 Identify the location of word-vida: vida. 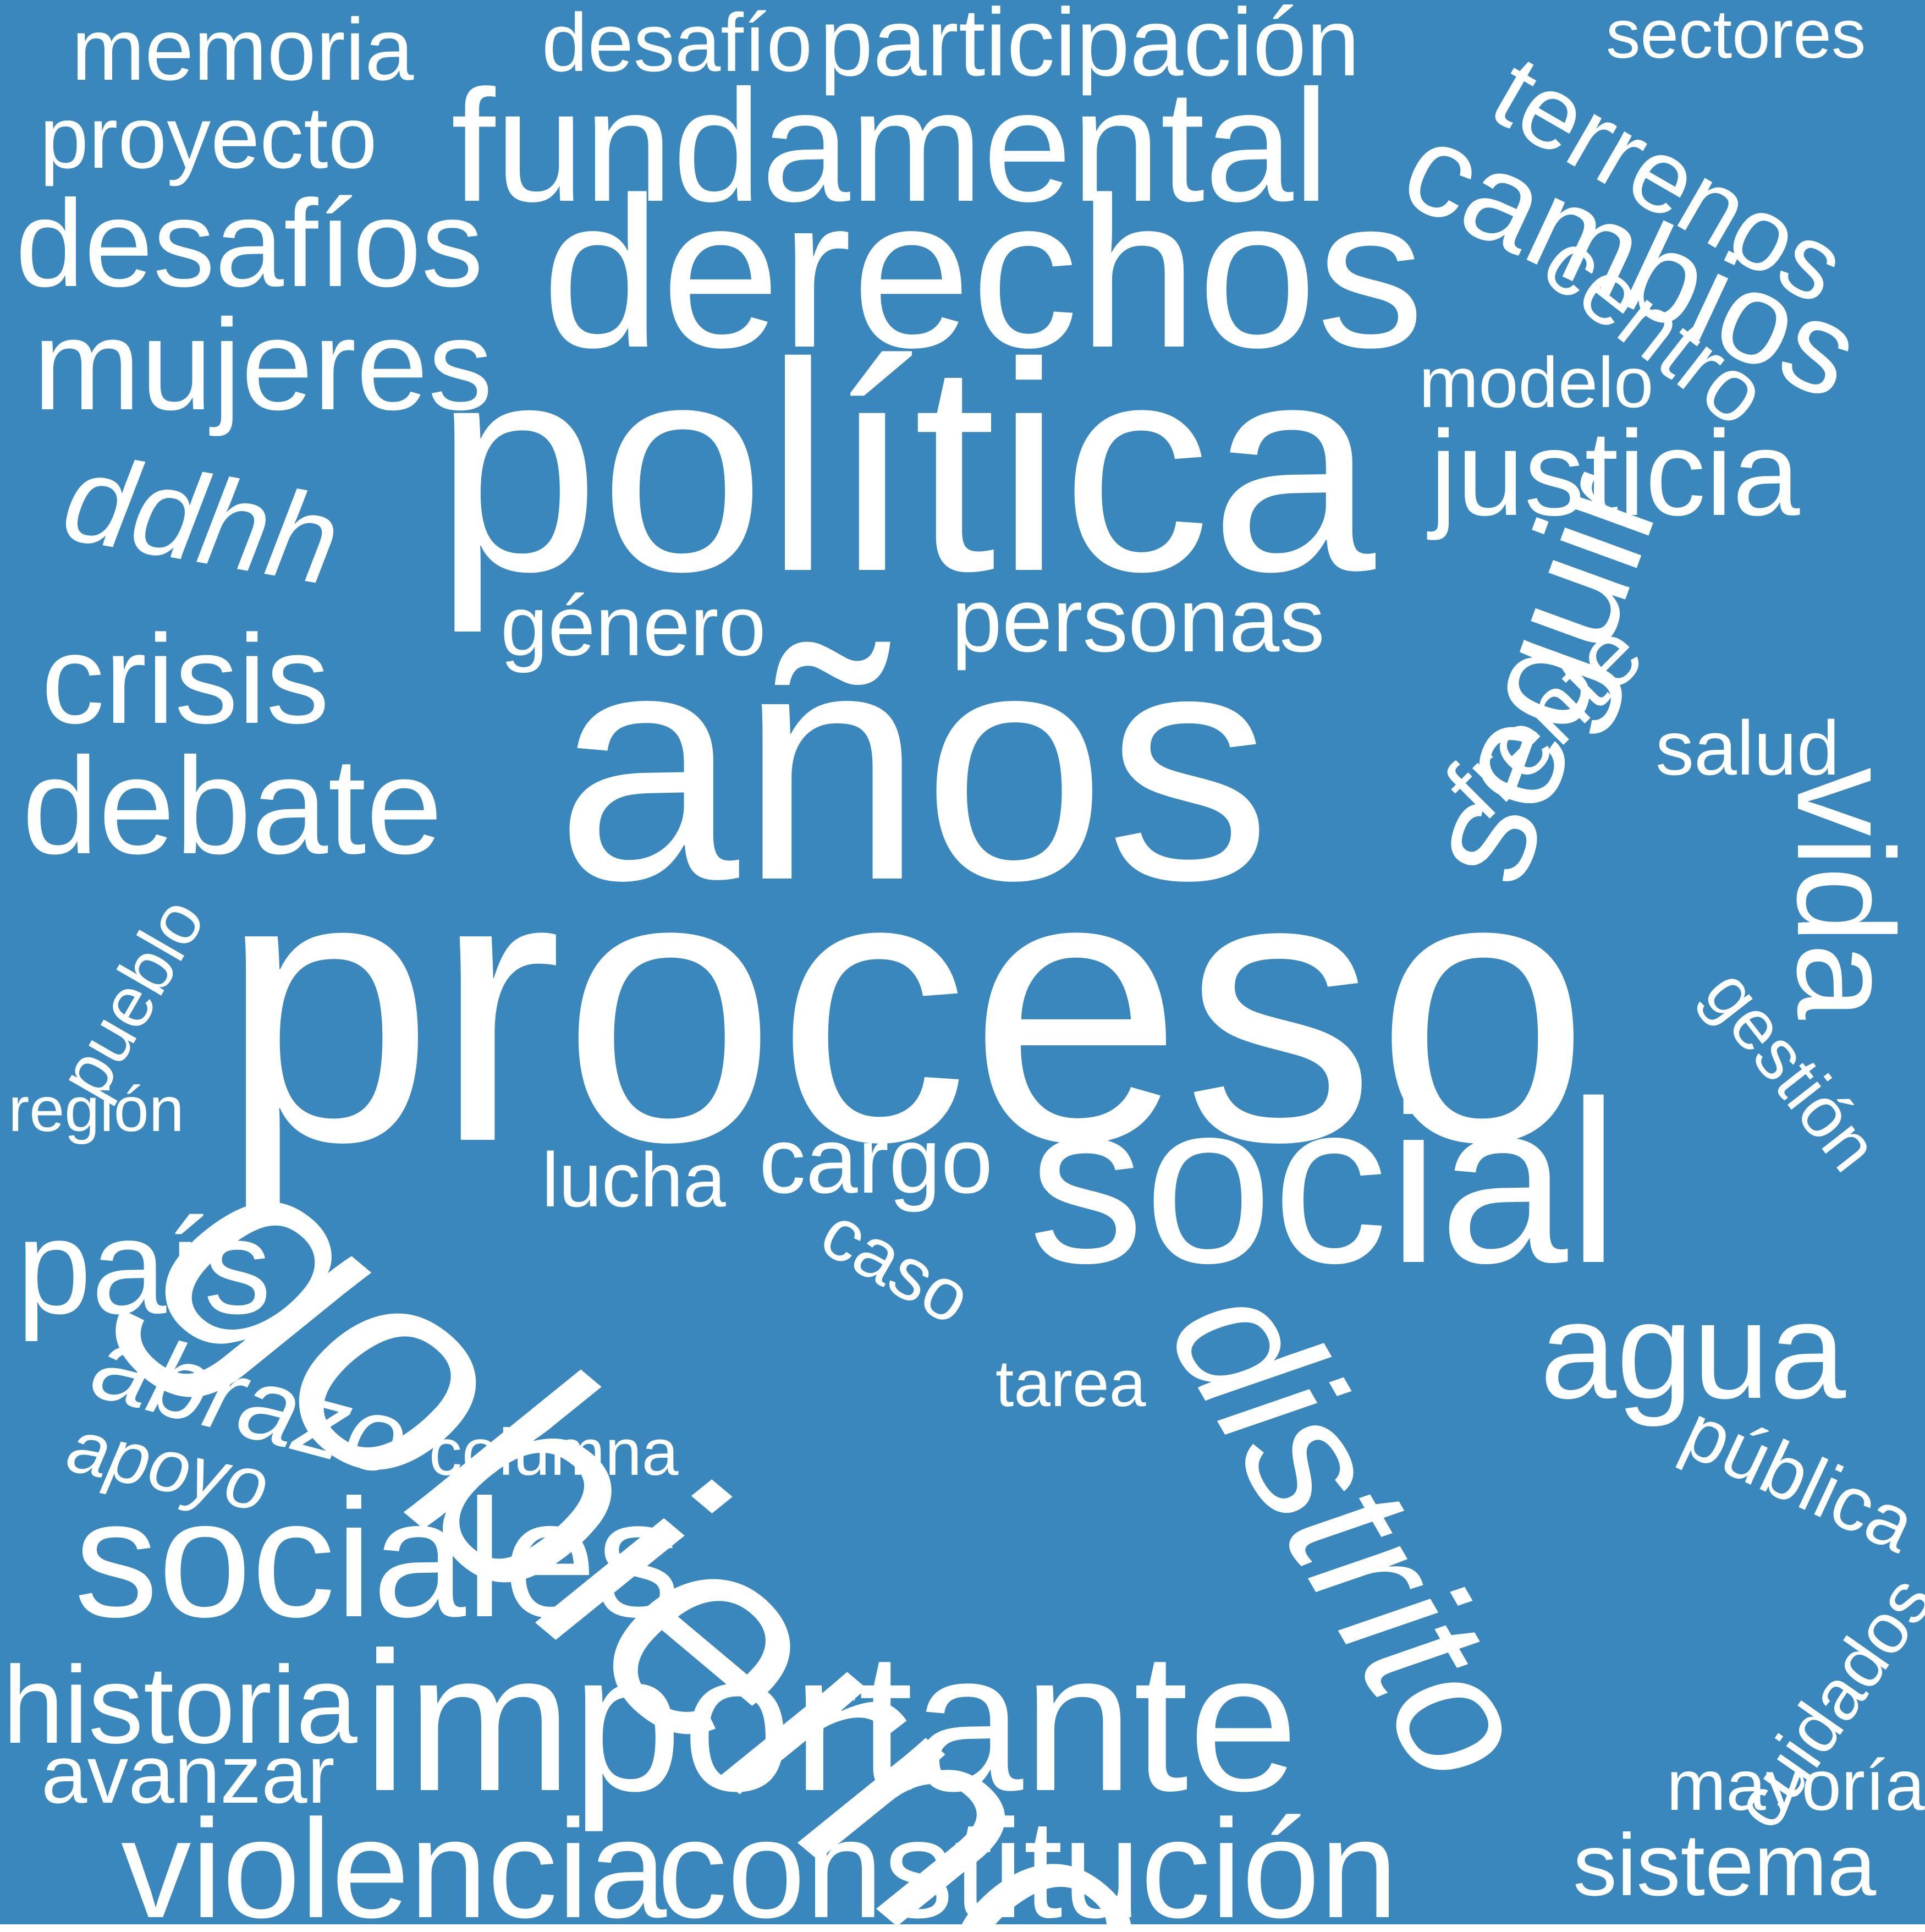
(1846, 893).